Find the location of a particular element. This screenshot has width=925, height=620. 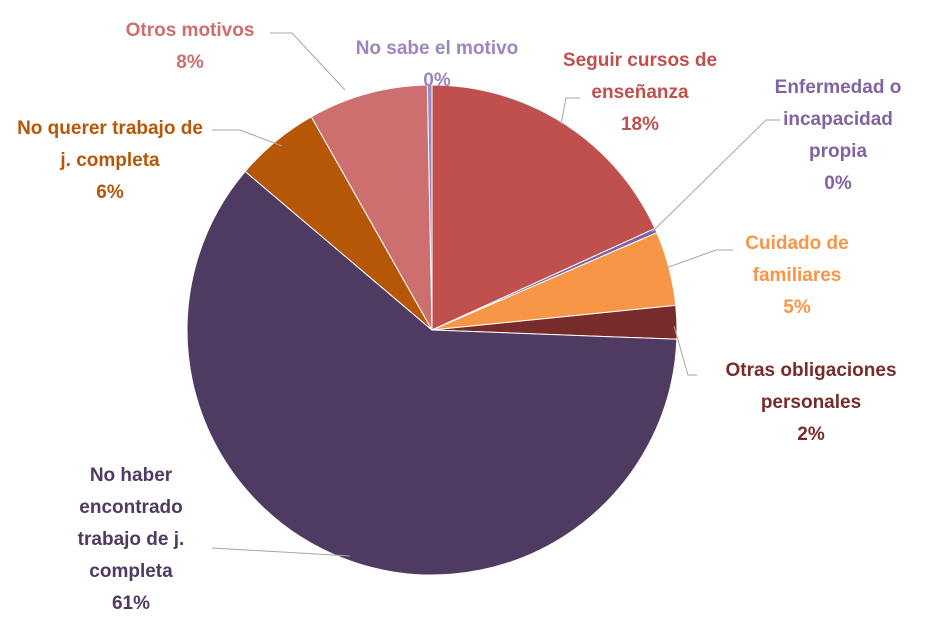

slice-label: Otros motivos 8% is located at coordinates (190, 47).